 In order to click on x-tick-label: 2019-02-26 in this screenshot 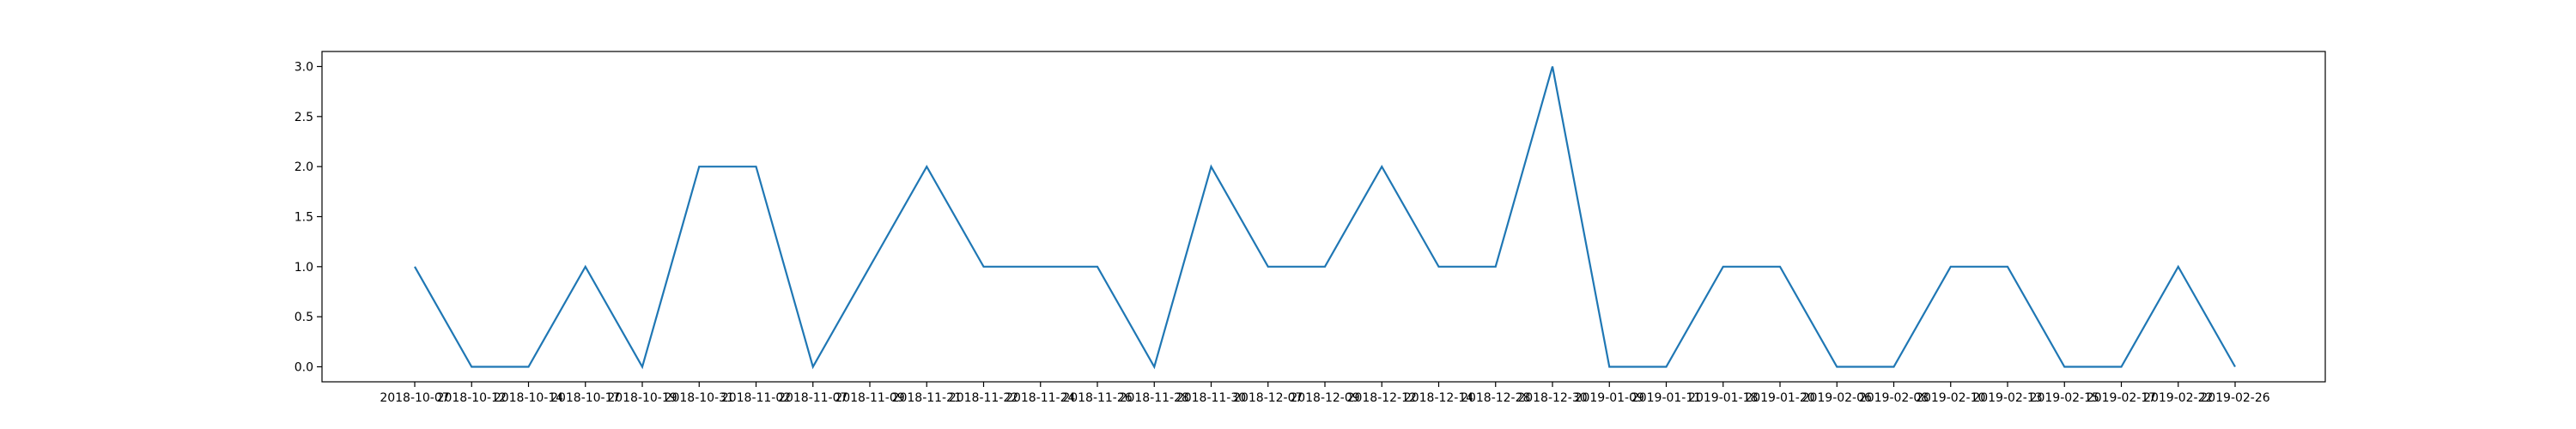, I will do `click(2234, 398)`.